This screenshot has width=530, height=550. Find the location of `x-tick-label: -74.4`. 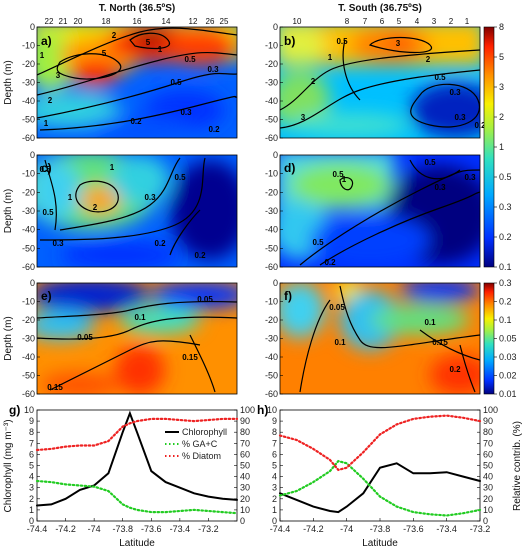

x-tick-label: -74.4 is located at coordinates (37, 529).